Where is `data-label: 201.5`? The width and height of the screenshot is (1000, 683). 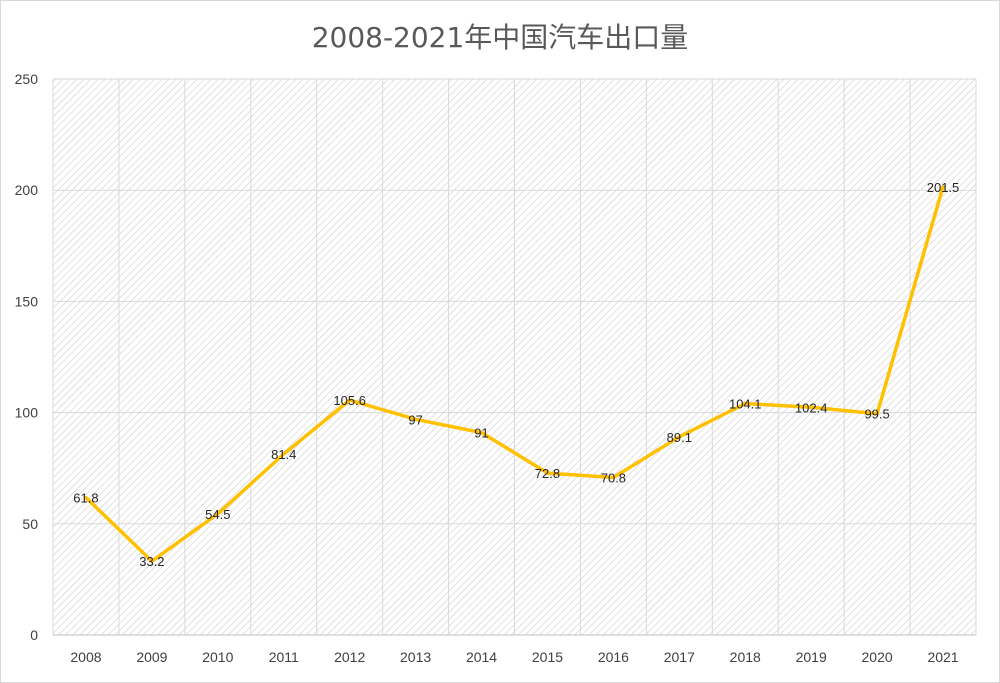 data-label: 201.5 is located at coordinates (943, 187).